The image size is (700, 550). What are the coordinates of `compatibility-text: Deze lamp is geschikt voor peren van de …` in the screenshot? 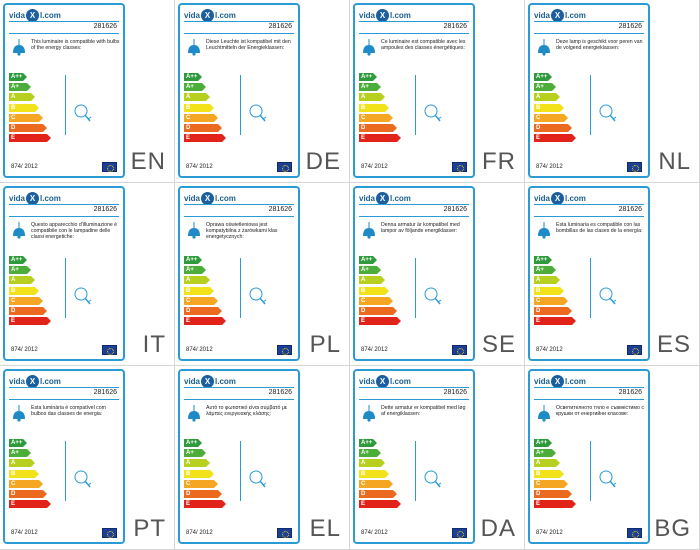 It's located at (599, 45).